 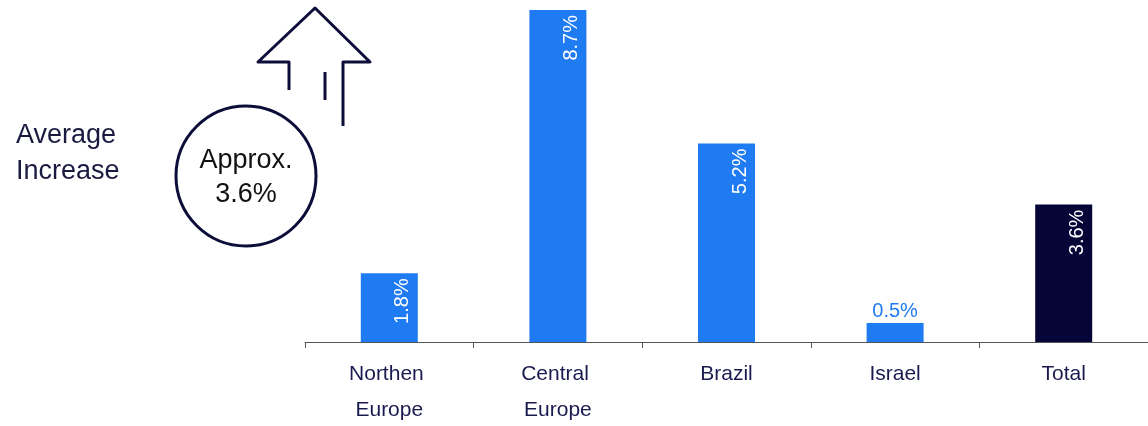 What do you see at coordinates (895, 309) in the screenshot?
I see `data-label: 0.5%` at bounding box center [895, 309].